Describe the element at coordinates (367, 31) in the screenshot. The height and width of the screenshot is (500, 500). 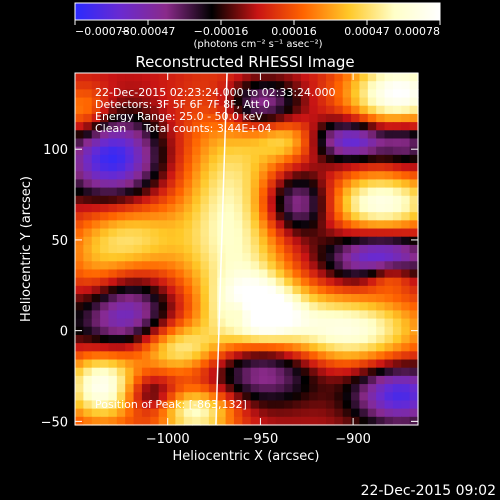
I see `colorbar-tick-label: 0.00047` at that location.